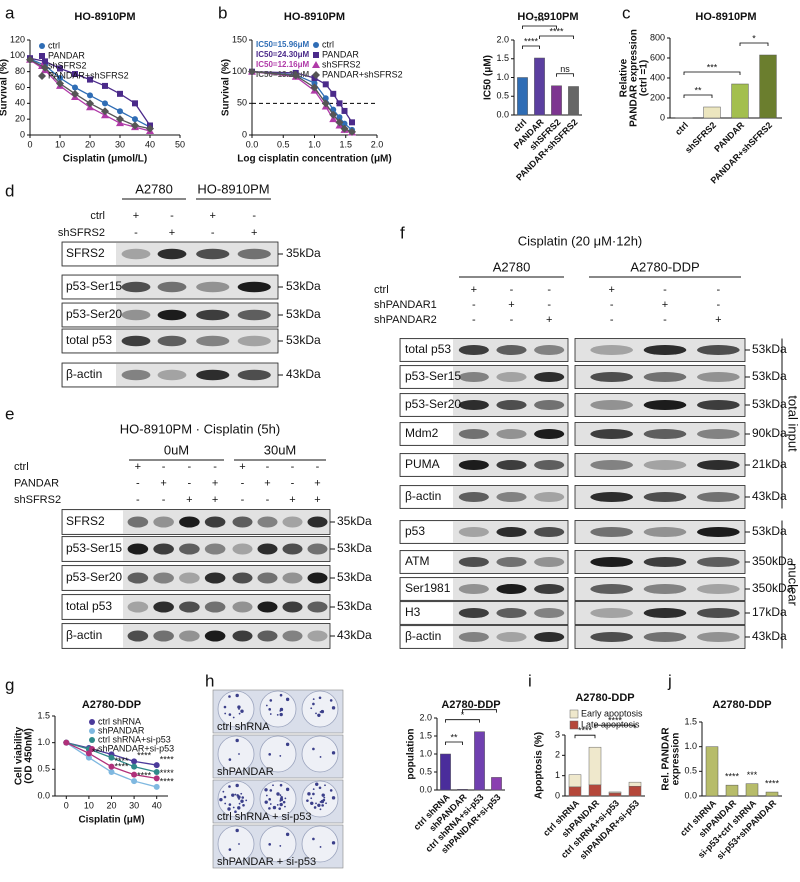  I want to click on significance-label: ns, so click(565, 69).